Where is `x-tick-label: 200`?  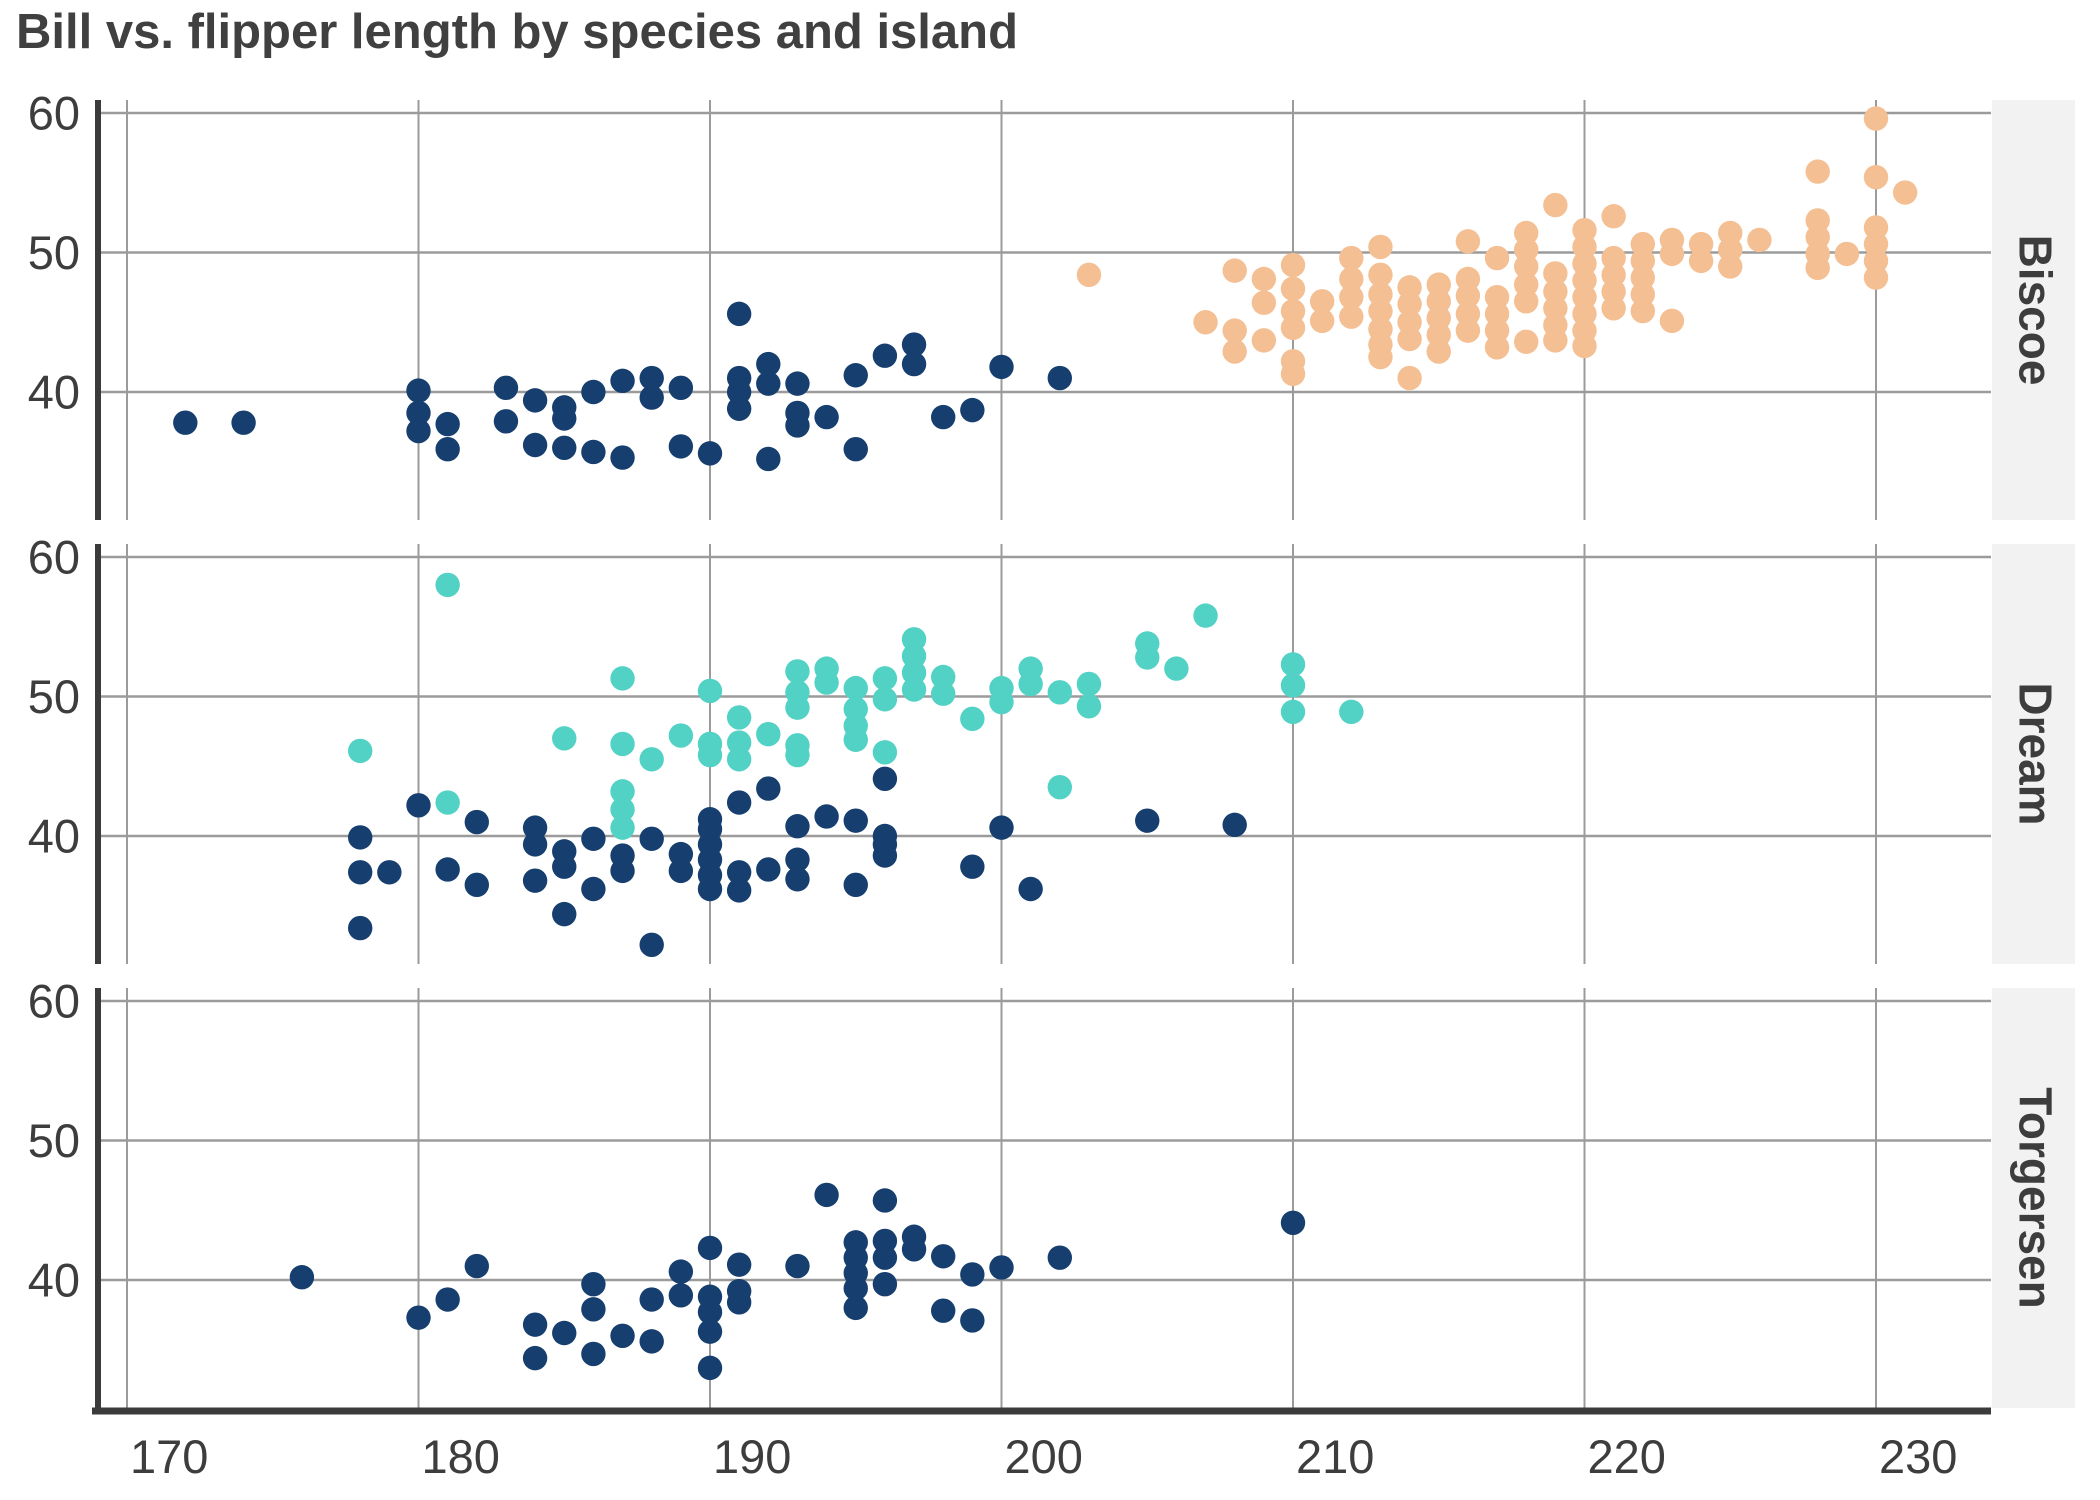 x-tick-label: 200 is located at coordinates (1044, 1456).